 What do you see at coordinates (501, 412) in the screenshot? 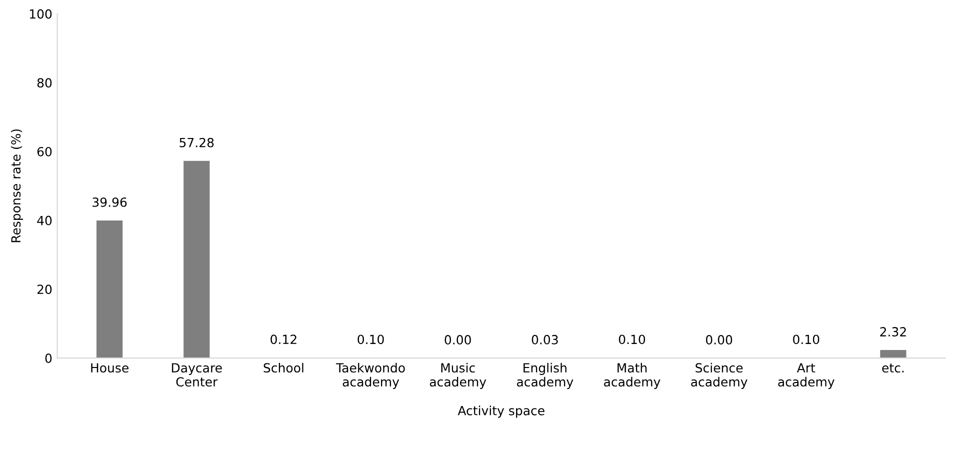
I see `x-axis-title: Activity space` at bounding box center [501, 412].